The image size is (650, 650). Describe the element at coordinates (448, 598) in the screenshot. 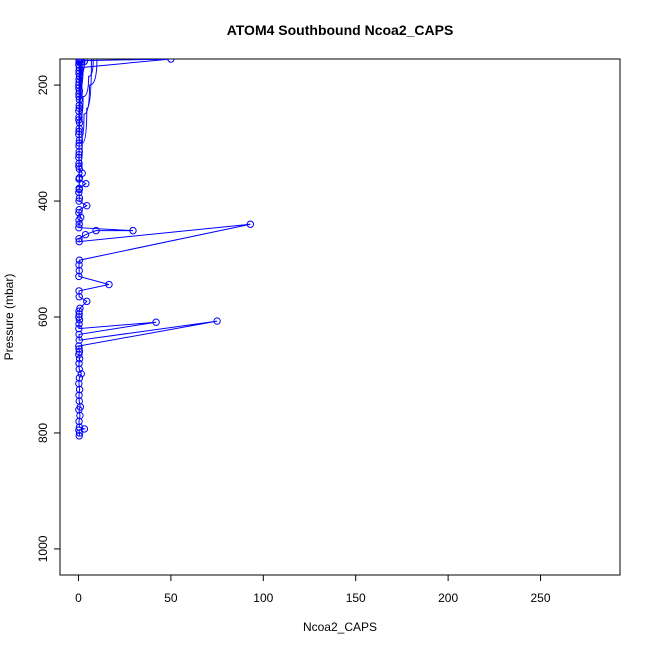

I see `x-tick-label: 200` at that location.